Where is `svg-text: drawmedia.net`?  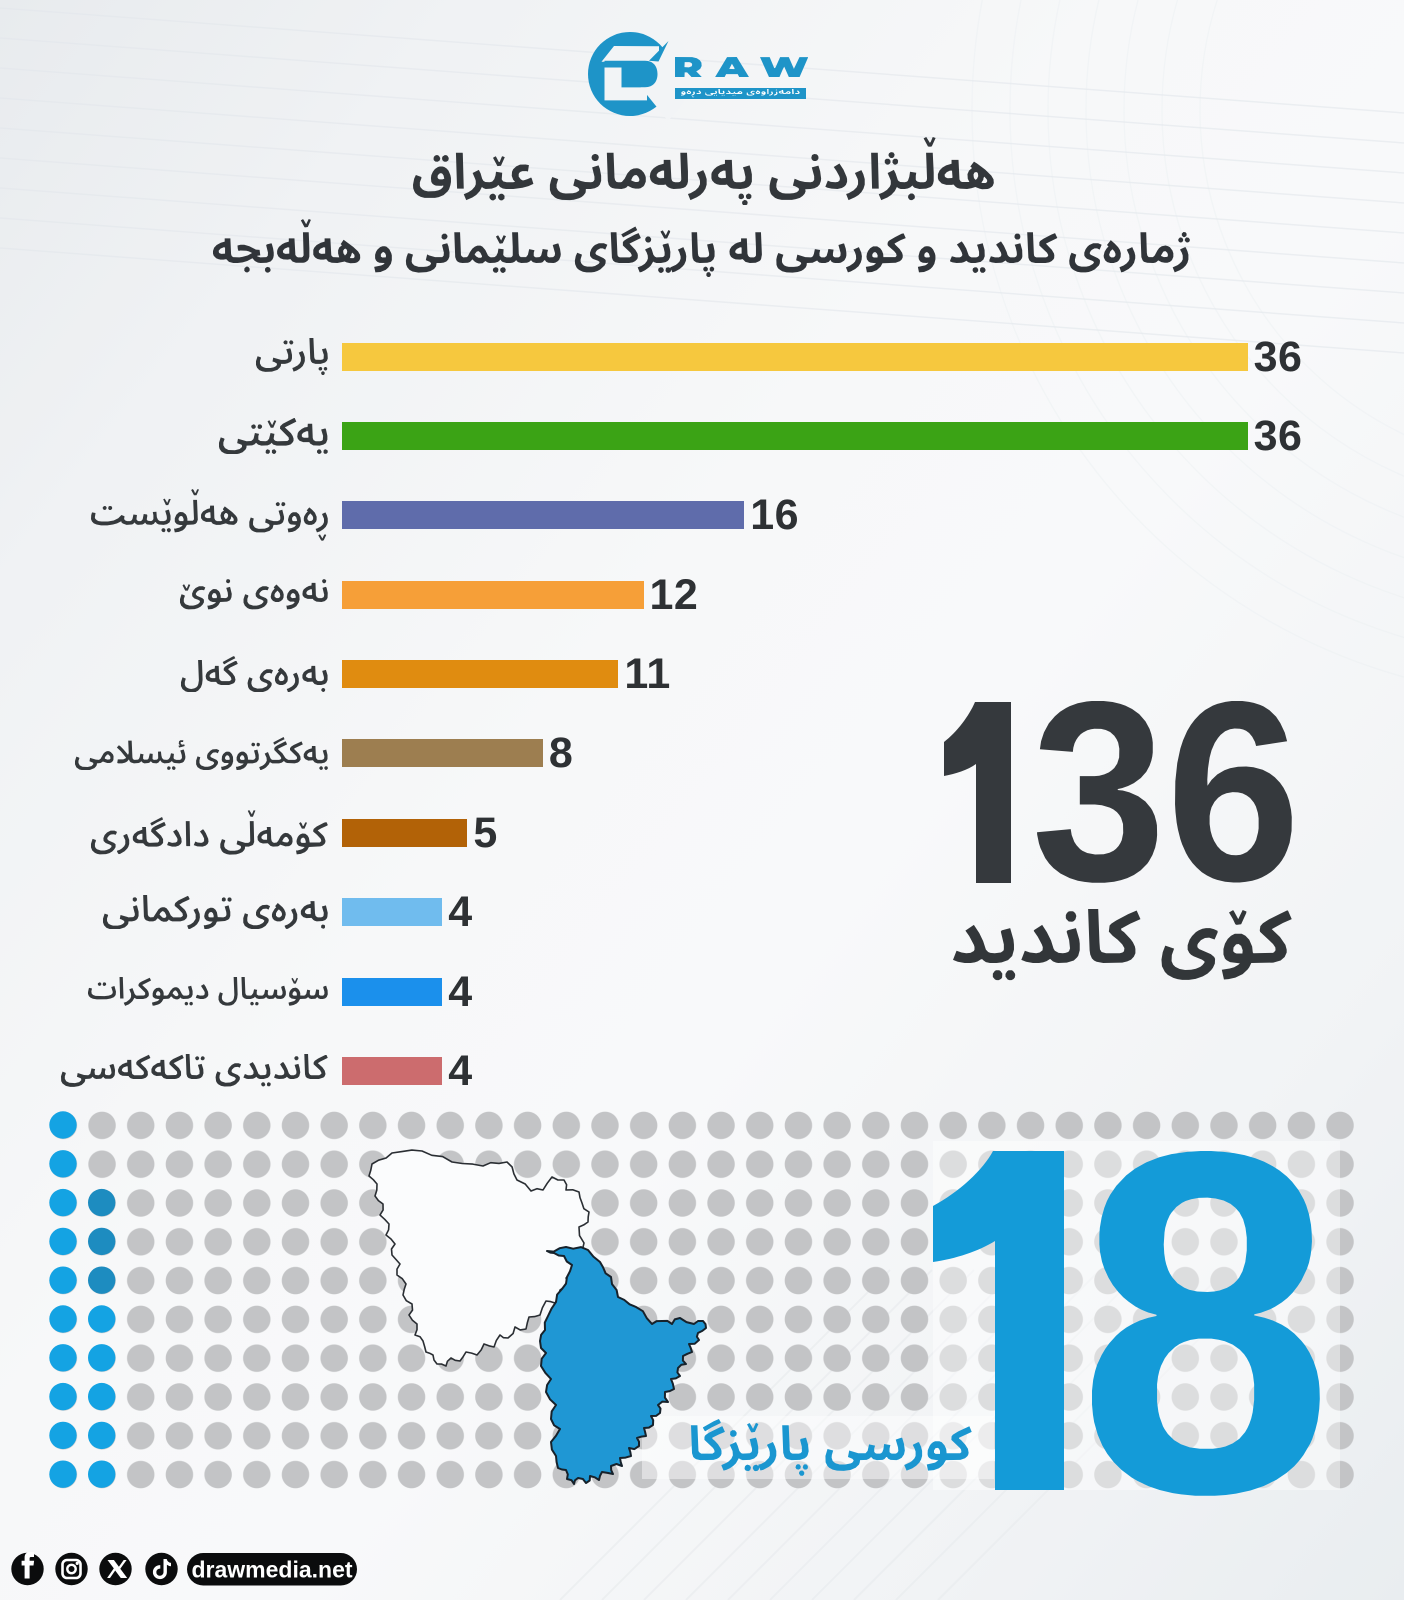
svg-text: drawmedia.net is located at coordinates (271, 1570).